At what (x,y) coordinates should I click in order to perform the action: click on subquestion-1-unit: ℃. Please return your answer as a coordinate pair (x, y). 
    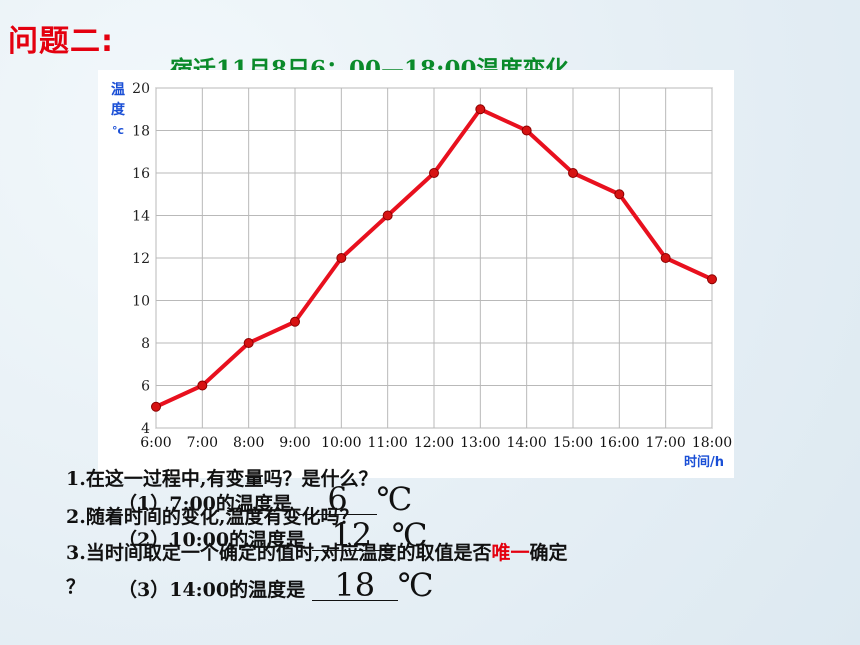
    Looking at the image, I should click on (394, 499).